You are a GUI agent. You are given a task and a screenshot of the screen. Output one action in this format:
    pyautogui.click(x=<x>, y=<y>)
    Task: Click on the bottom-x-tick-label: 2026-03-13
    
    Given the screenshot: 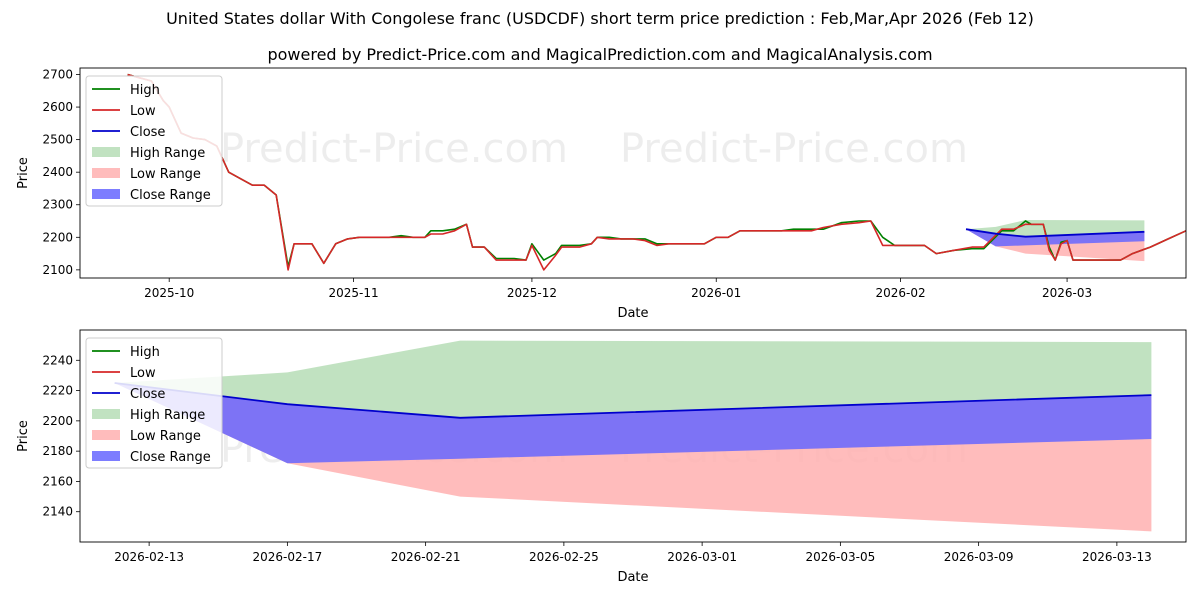 What is the action you would take?
    pyautogui.click(x=1117, y=557)
    